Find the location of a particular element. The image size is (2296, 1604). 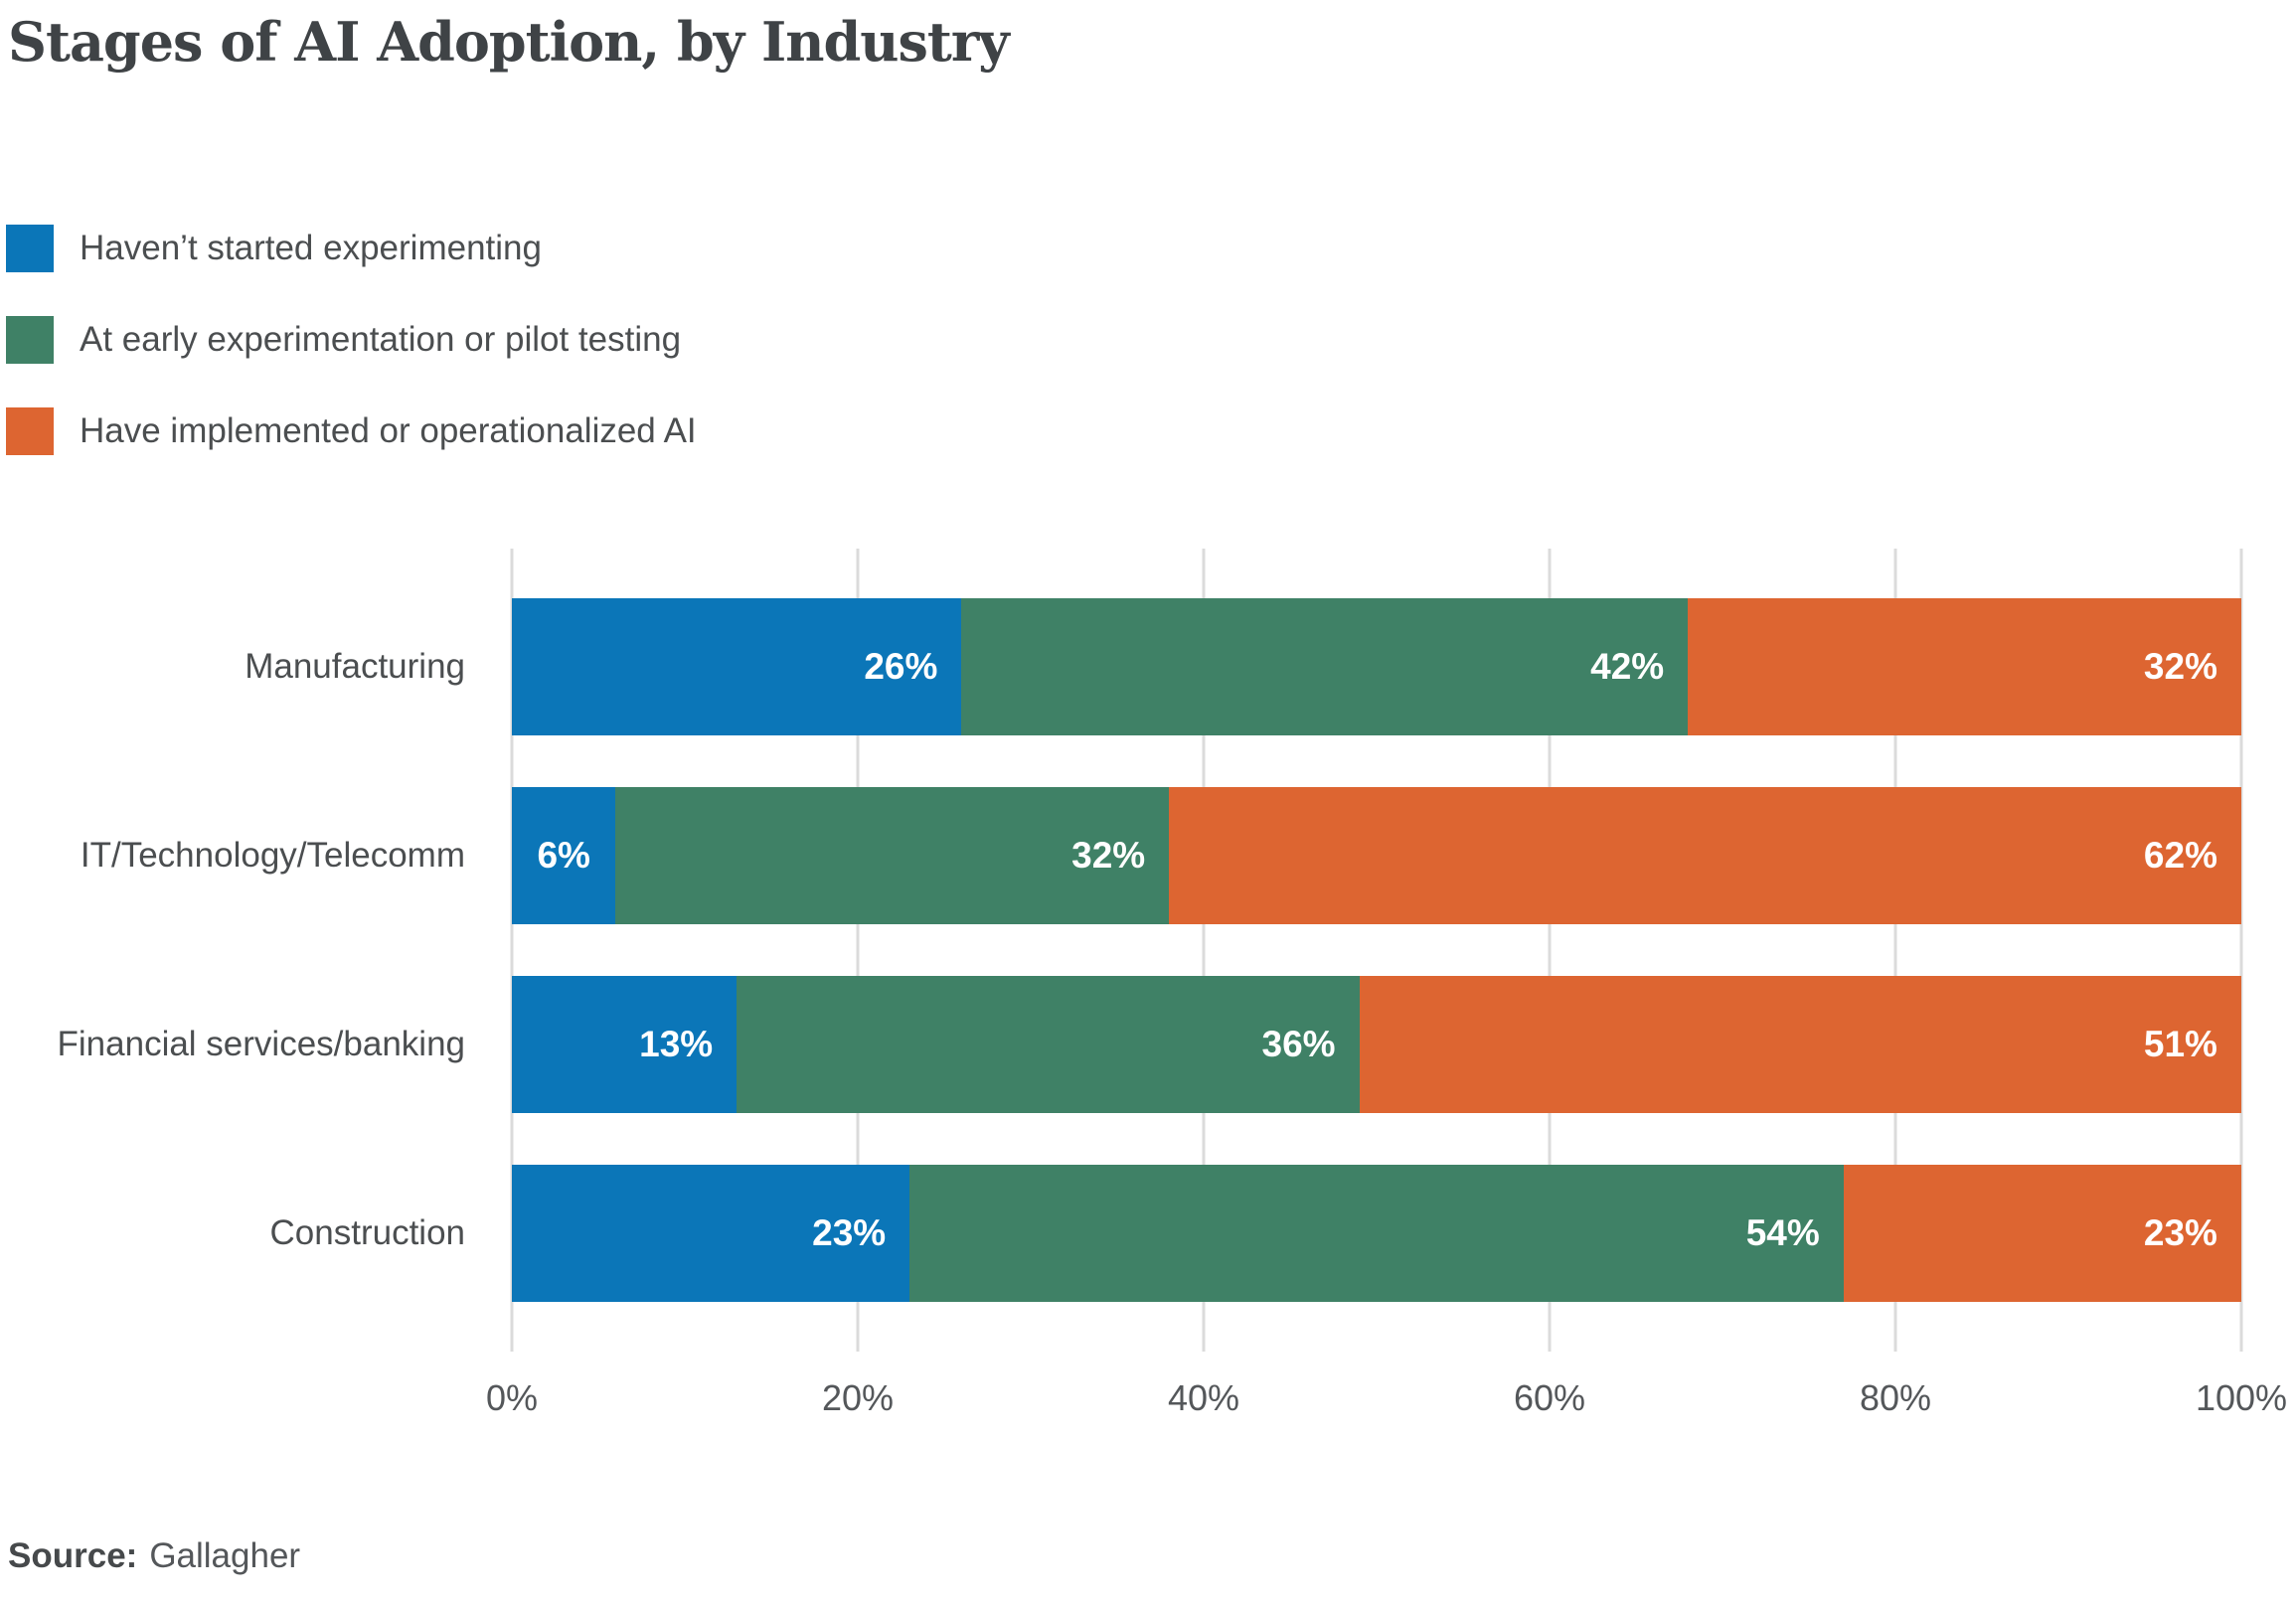

x-tick-label: 80% is located at coordinates (1895, 1397).